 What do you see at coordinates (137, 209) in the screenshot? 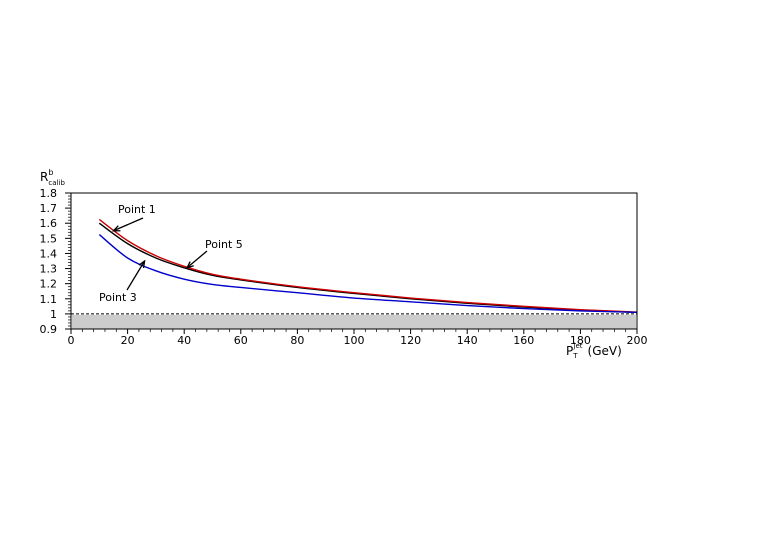
I see `annotation-label: Point 1` at bounding box center [137, 209].